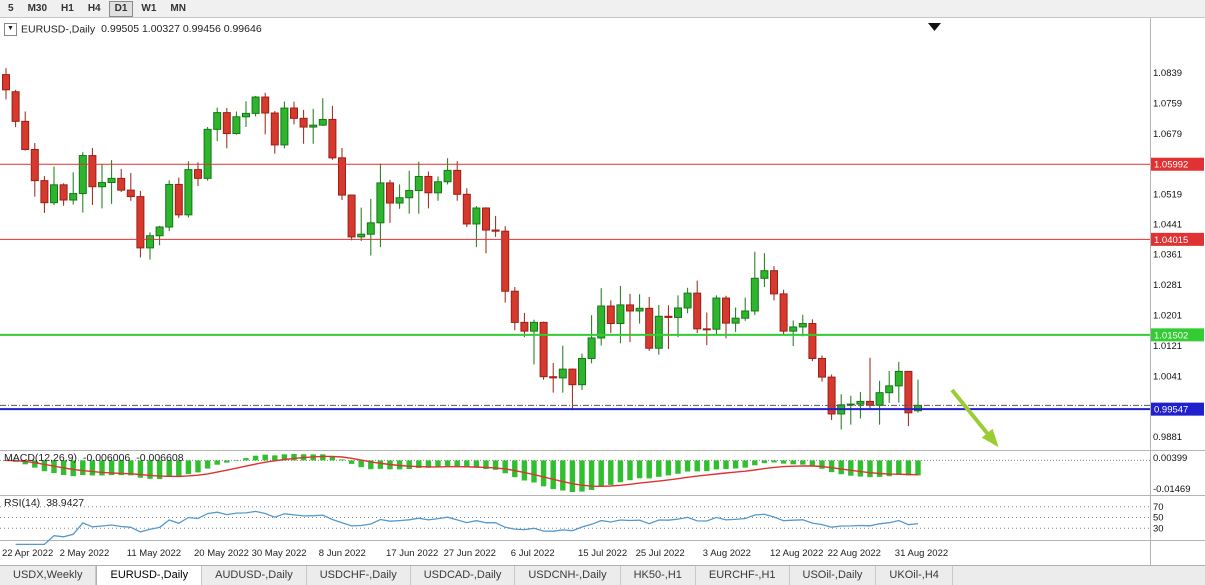 The image size is (1205, 585). What do you see at coordinates (342, 553) in the screenshot?
I see `svg-text: 8 Jun 2022` at bounding box center [342, 553].